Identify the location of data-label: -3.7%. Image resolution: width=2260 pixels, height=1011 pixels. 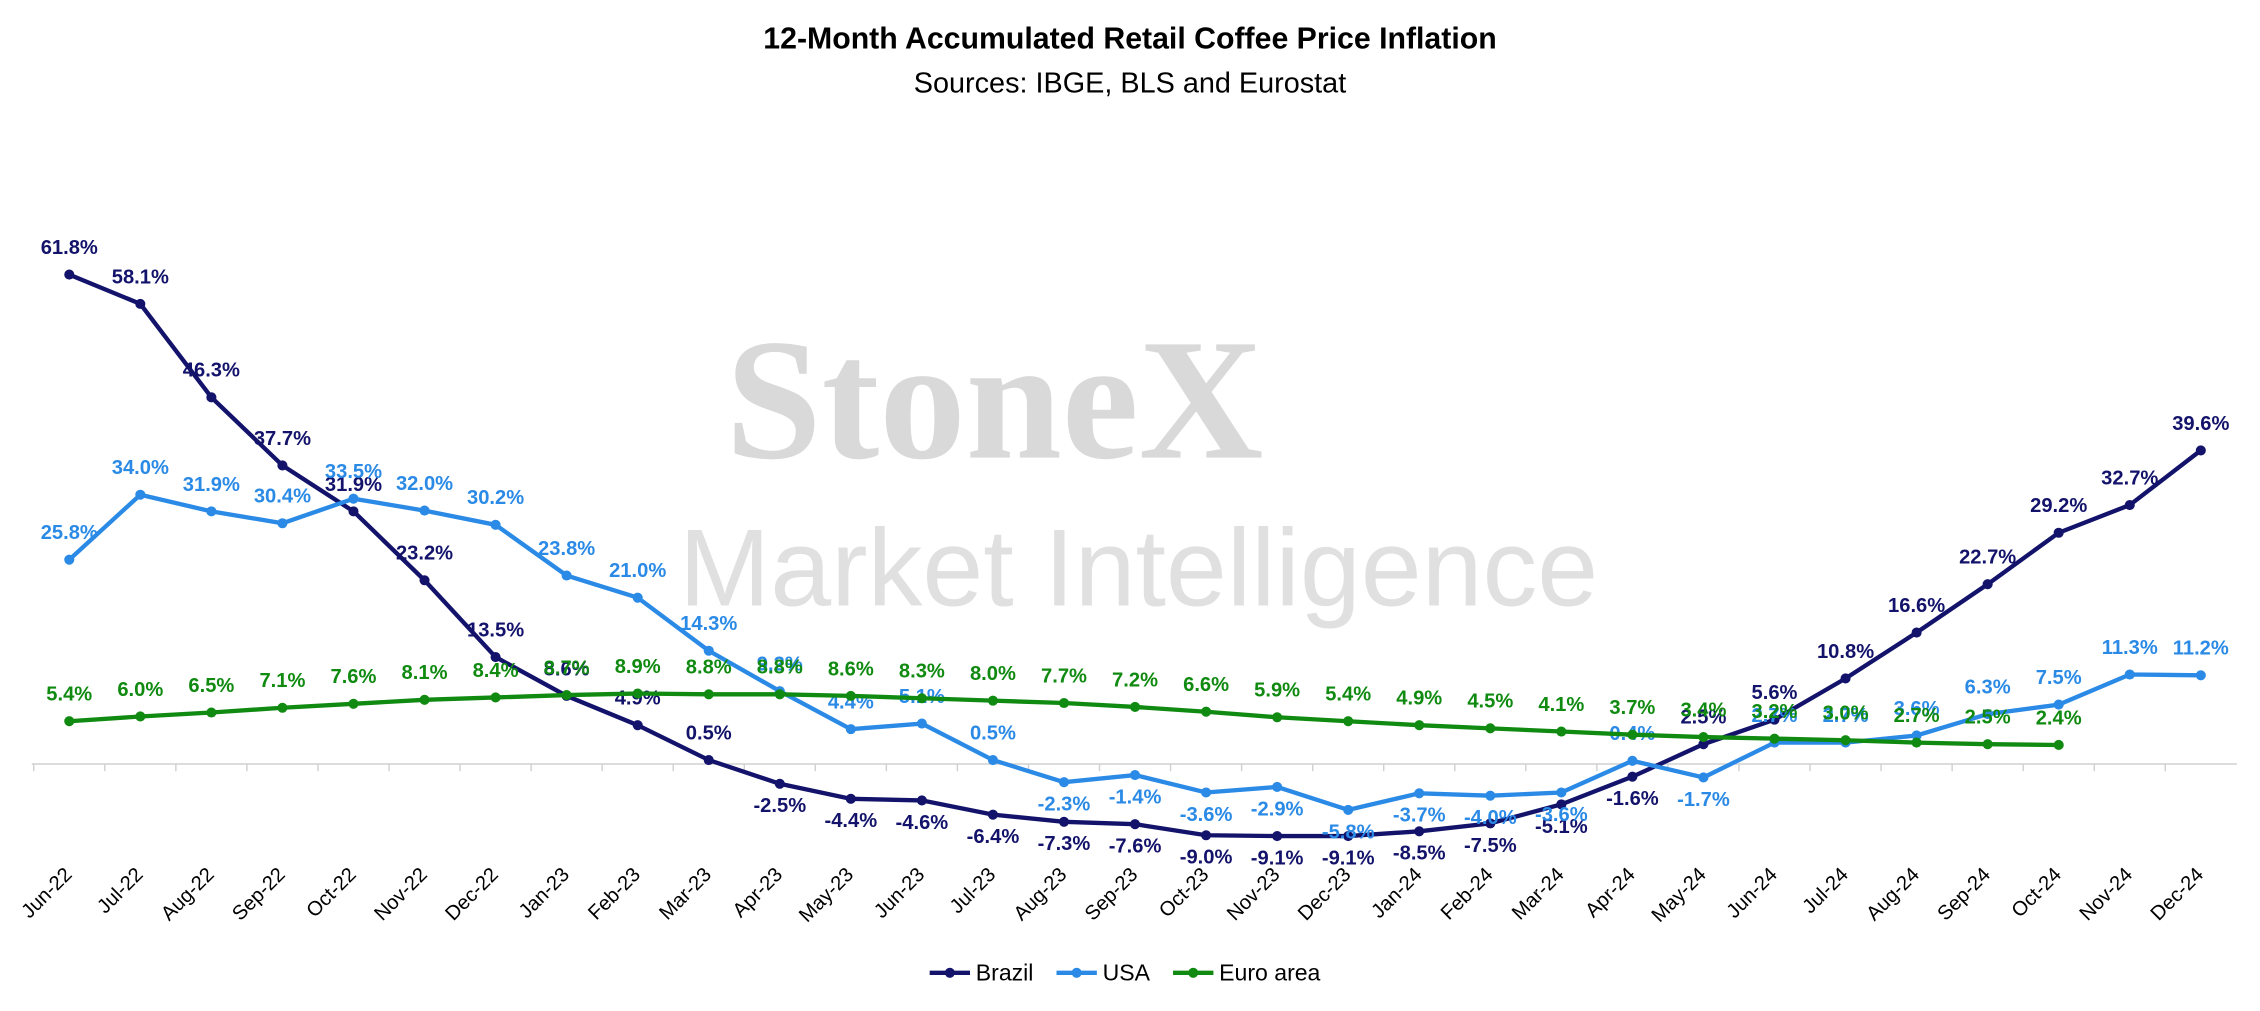
(1419, 816).